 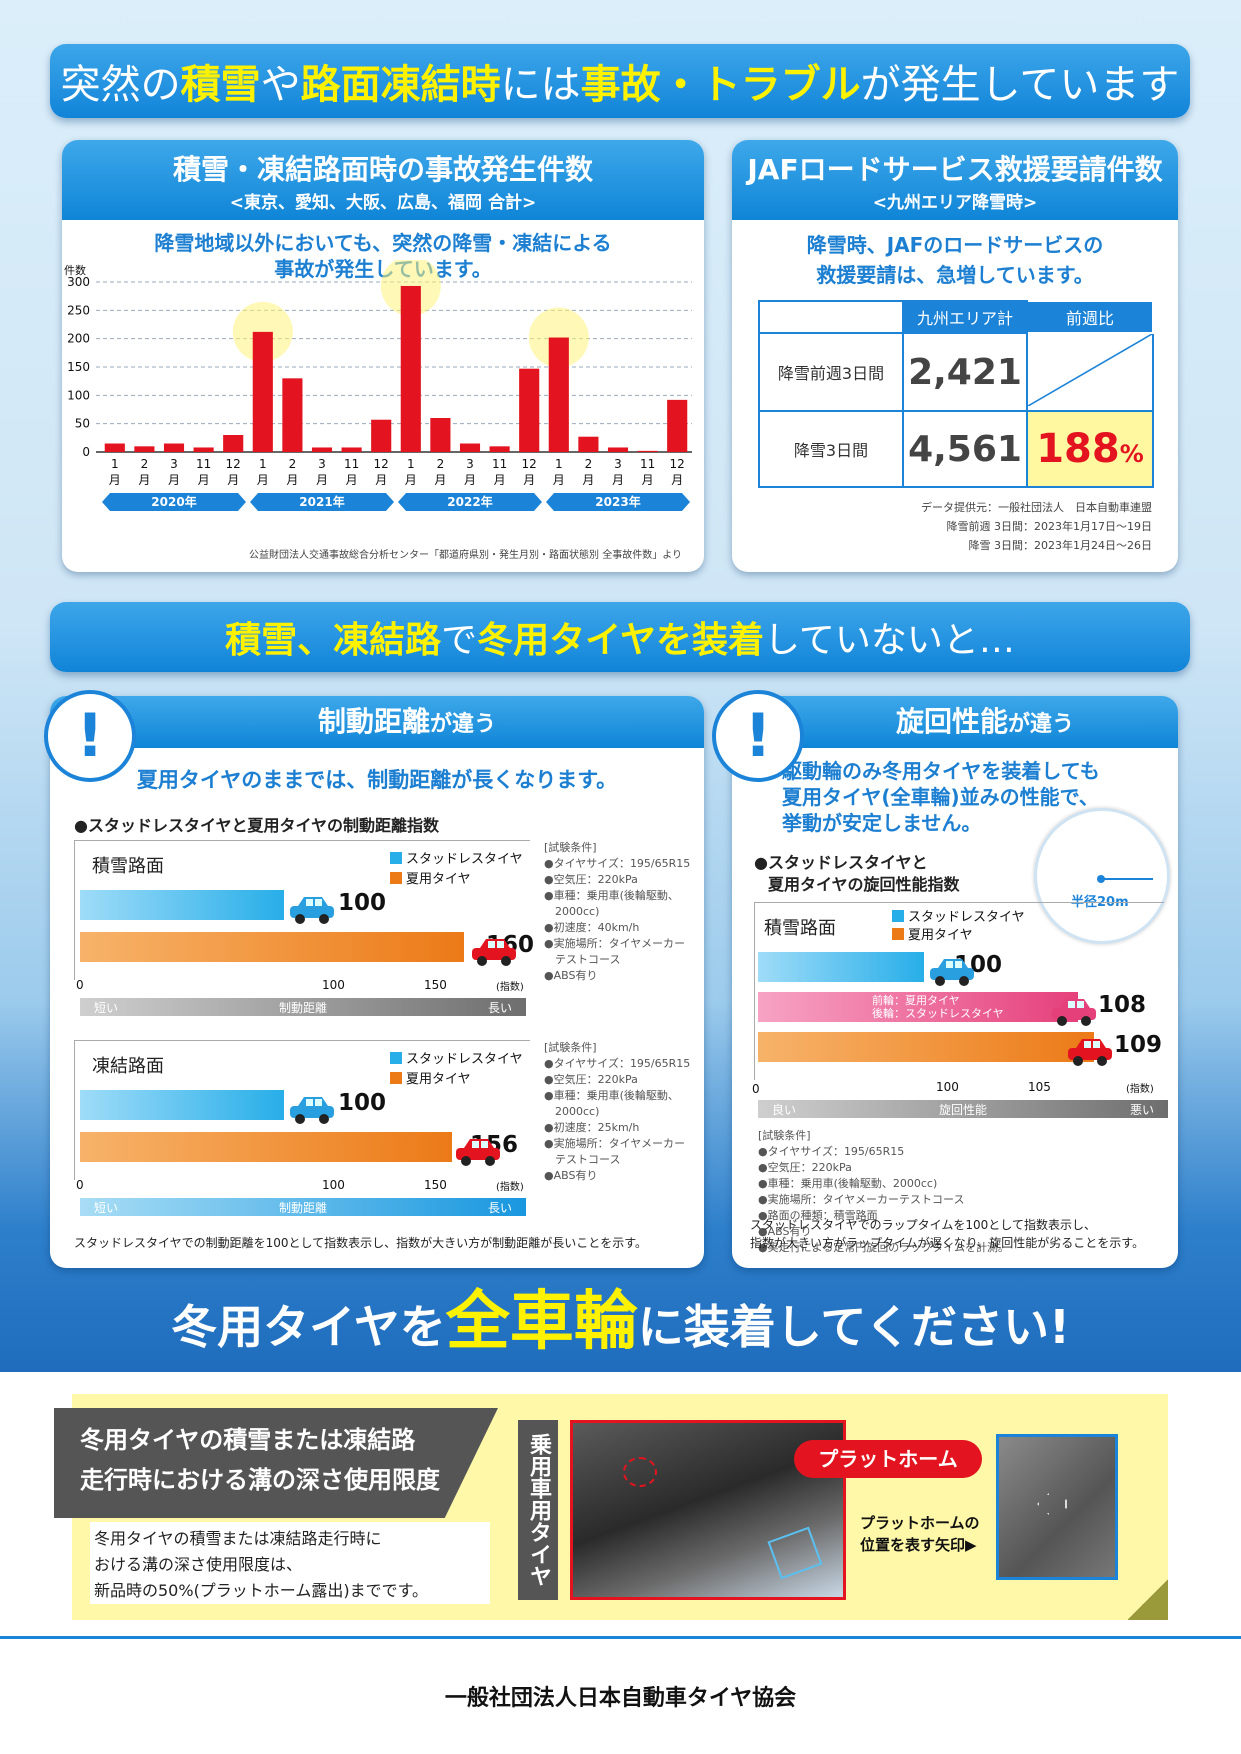 What do you see at coordinates (86, 452) in the screenshot?
I see `y-tick-label: 0` at bounding box center [86, 452].